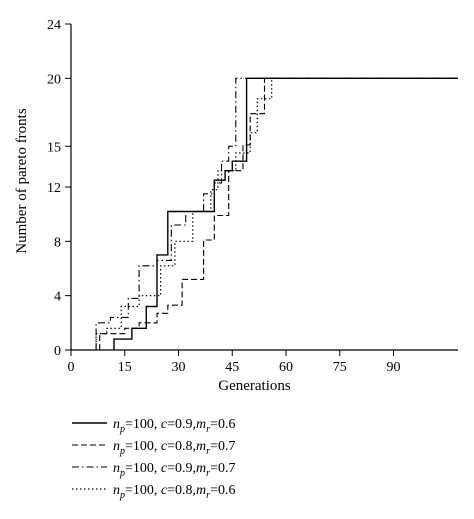 This screenshot has height=519, width=474. What do you see at coordinates (174, 492) in the screenshot?
I see `legend-label-4: np=100, c=0.8,mr=0.6` at bounding box center [174, 492].